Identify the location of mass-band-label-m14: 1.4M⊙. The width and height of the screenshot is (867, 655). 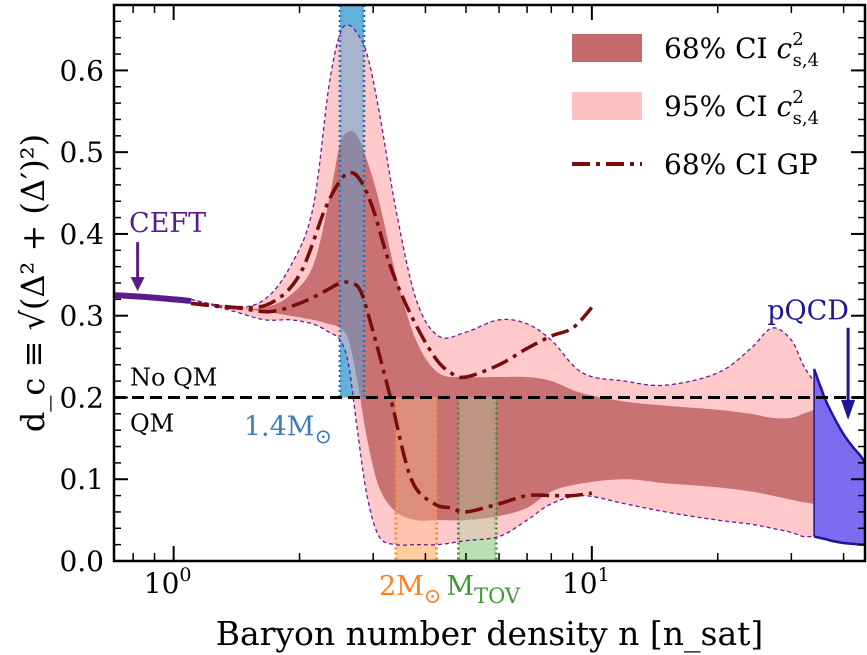
(288, 429).